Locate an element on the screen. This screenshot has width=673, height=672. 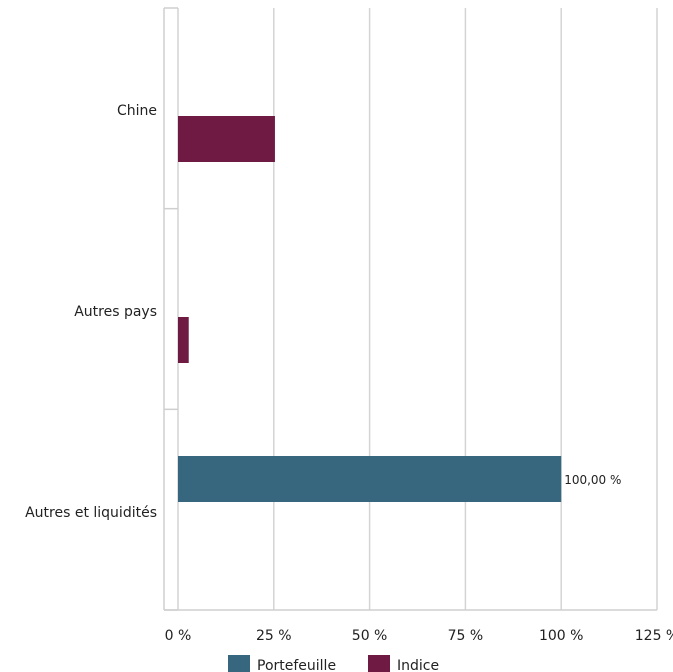
legend-label: Indice is located at coordinates (418, 665).